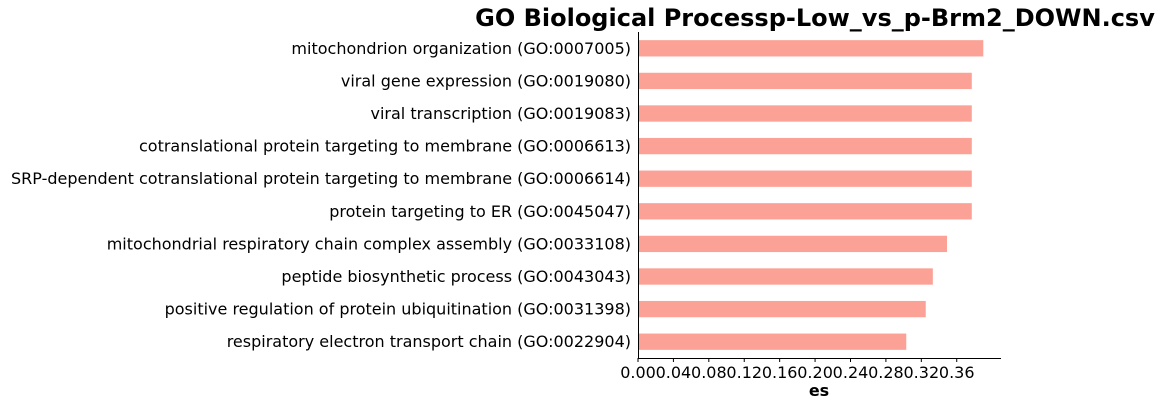 The height and width of the screenshot is (406, 1166). I want to click on x-tick-label: 0.12, so click(744, 372).